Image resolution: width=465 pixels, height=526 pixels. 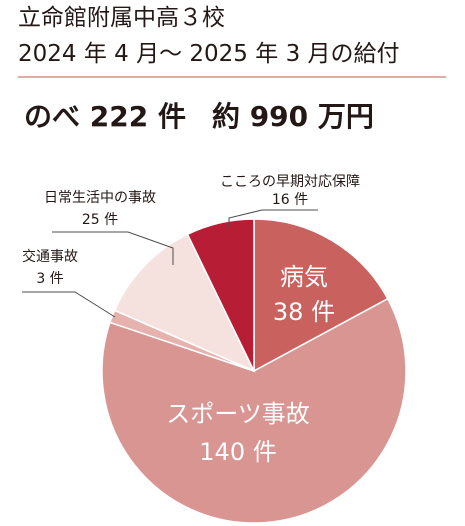 What do you see at coordinates (209, 54) in the screenshot?
I see `chart-title-line2: 2024 年 4 月〜 2025 年 3 月の給付` at bounding box center [209, 54].